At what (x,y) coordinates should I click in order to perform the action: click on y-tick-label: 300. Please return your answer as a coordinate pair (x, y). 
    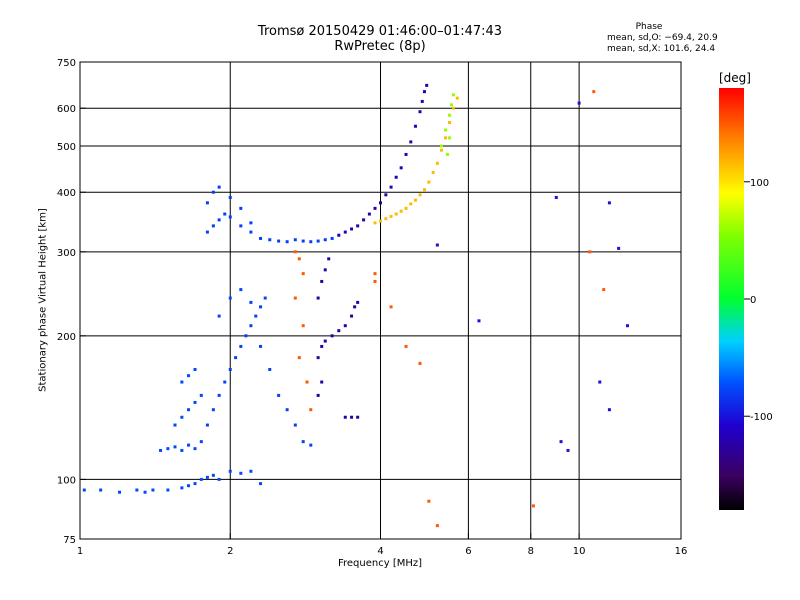
    Looking at the image, I should click on (66, 253).